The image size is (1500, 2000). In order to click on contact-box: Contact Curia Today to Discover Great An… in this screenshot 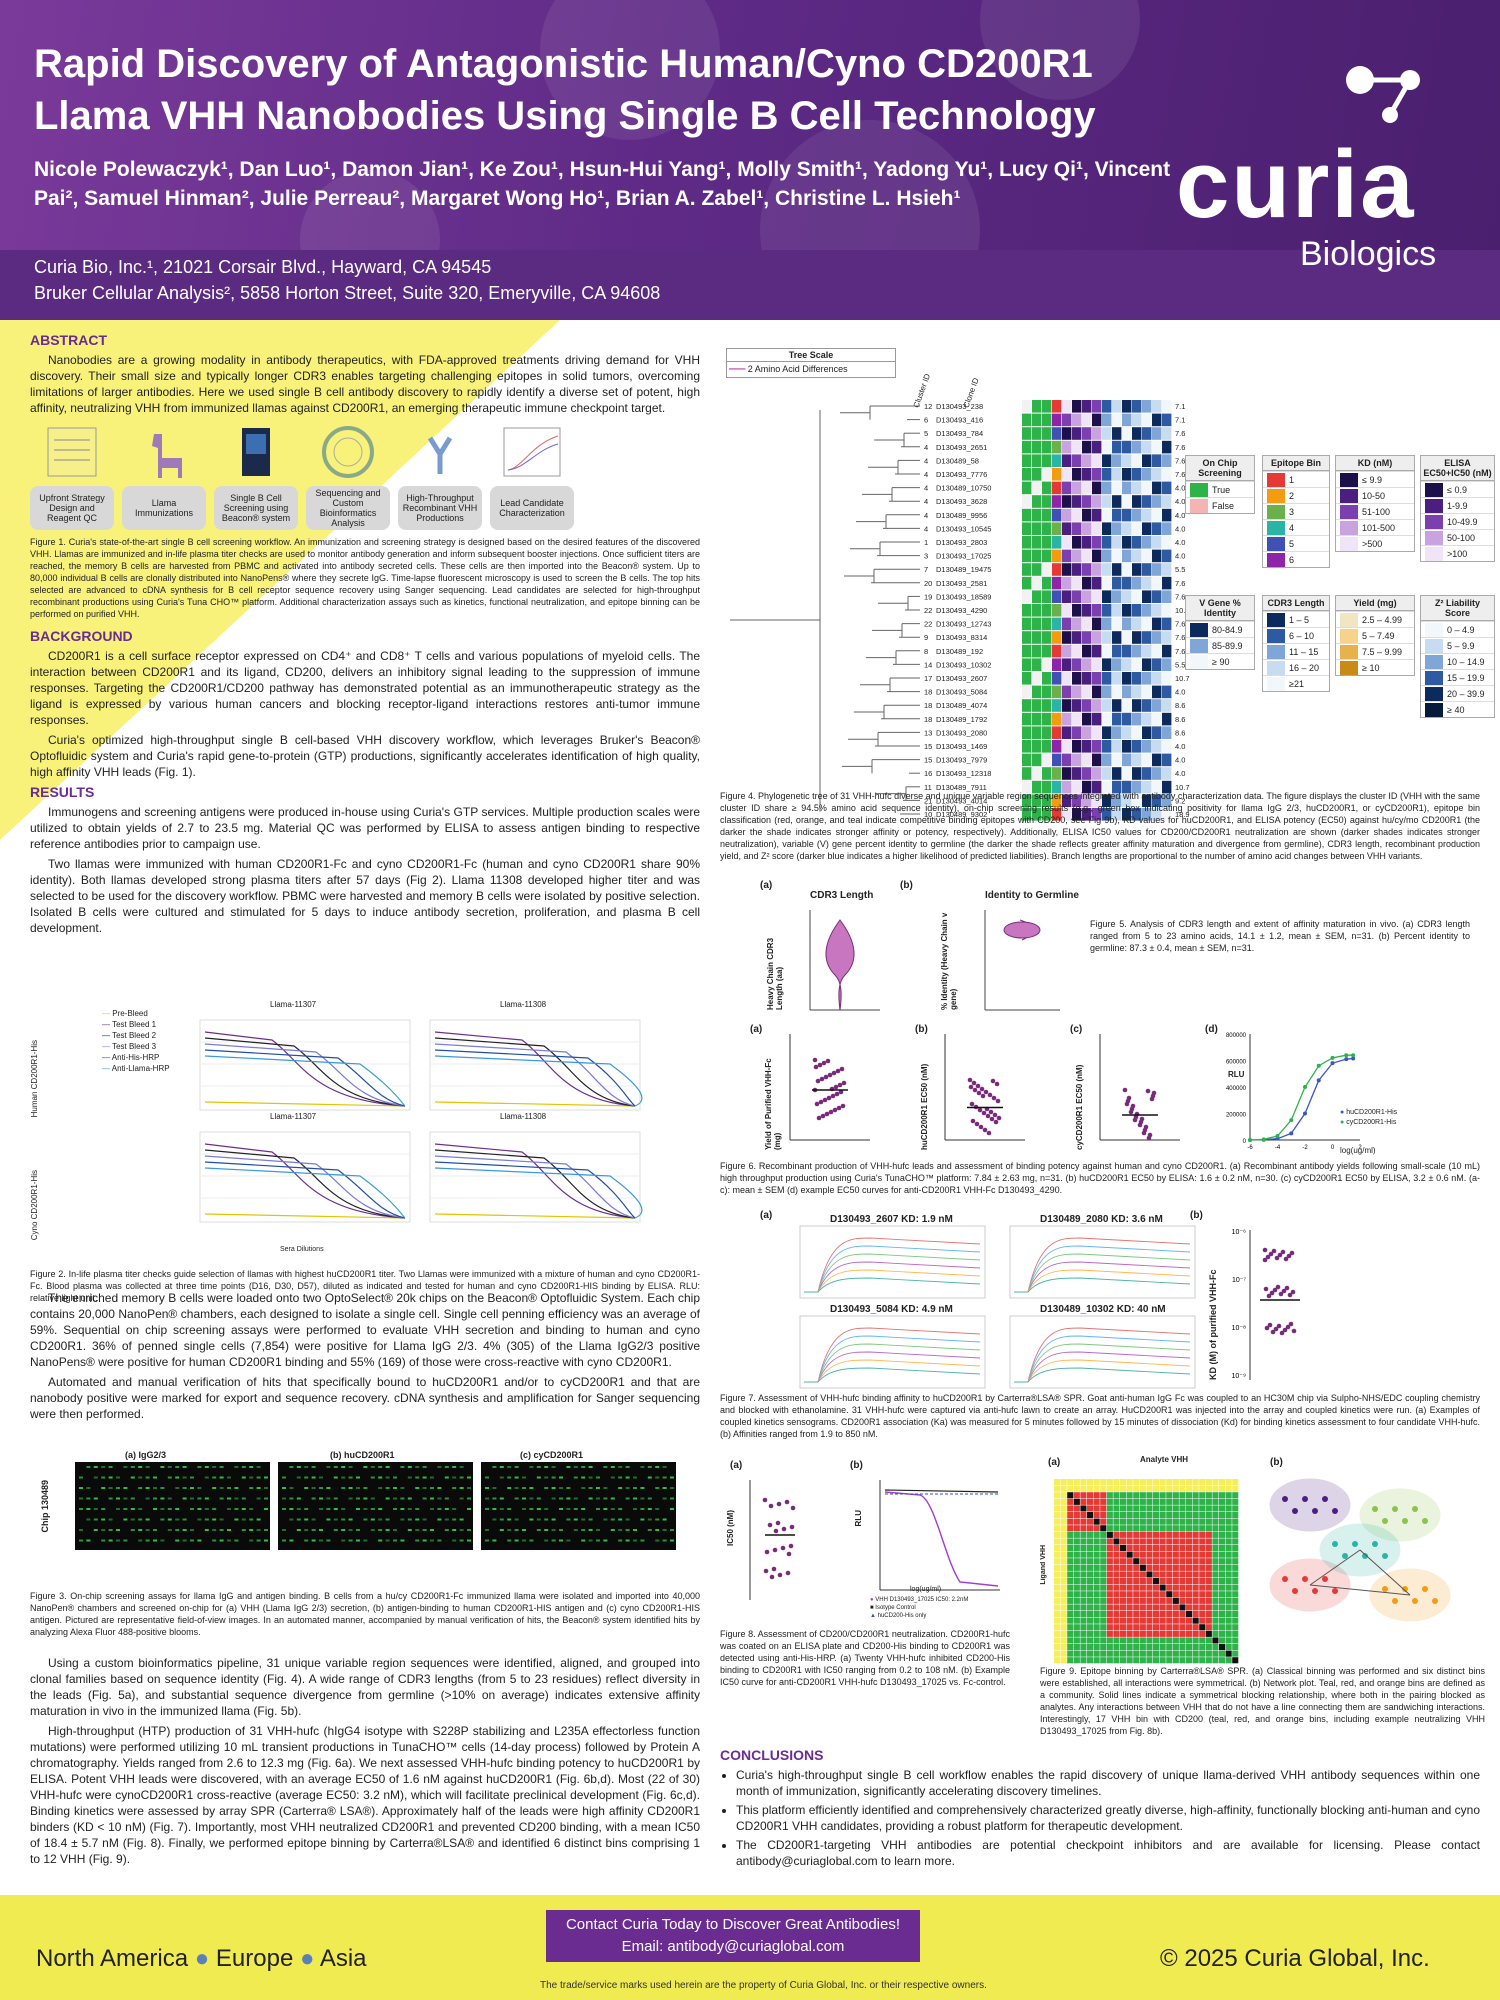, I will do `click(733, 1936)`.